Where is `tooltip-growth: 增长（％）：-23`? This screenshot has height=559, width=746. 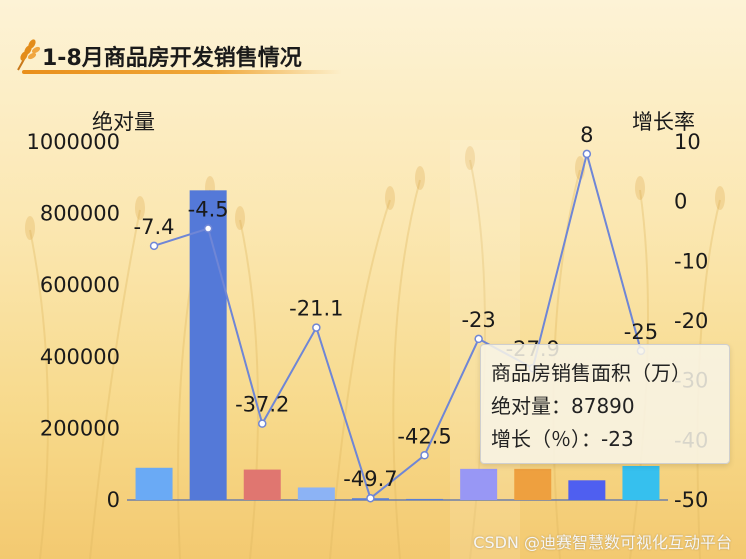
tooltip-growth: 增长（％）：-23 is located at coordinates (562, 439).